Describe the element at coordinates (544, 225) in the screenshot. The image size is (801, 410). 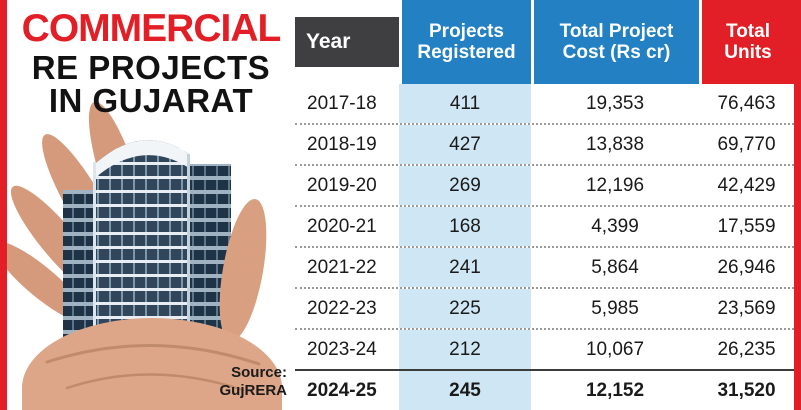
I see `table-row: 2020-21 168 4,399 17,559` at that location.